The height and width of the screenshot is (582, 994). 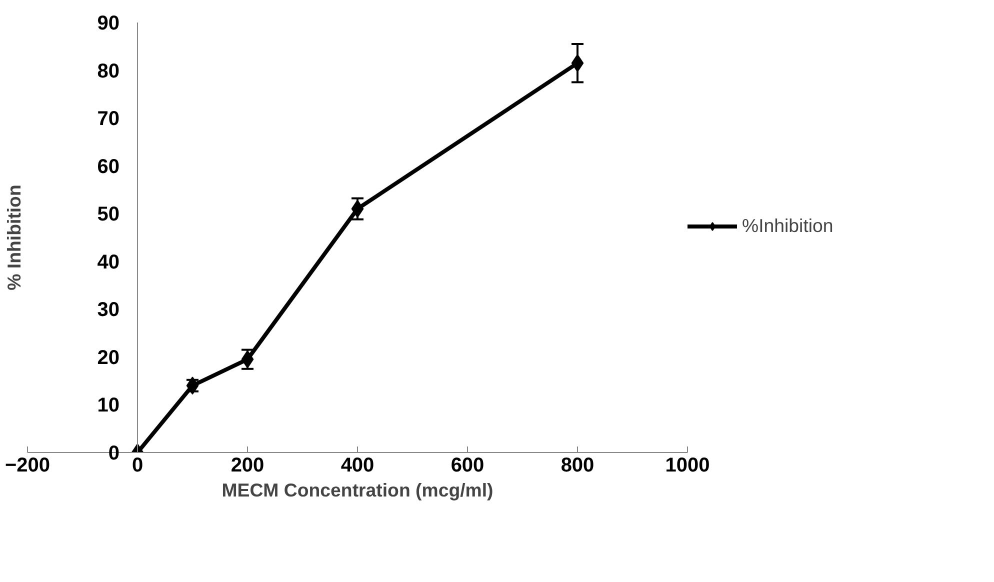 What do you see at coordinates (788, 226) in the screenshot?
I see `legend-label: %Inhibition` at bounding box center [788, 226].